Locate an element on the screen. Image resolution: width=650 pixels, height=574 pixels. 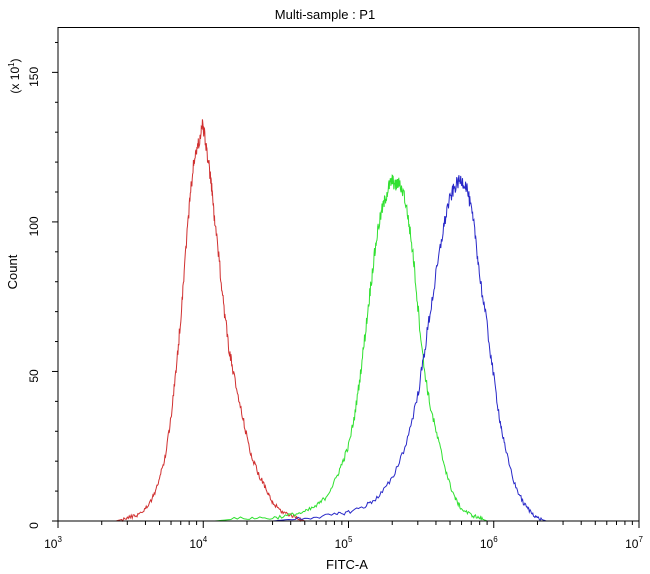
y-multiplier-base: (x 10 is located at coordinates (15, 80).